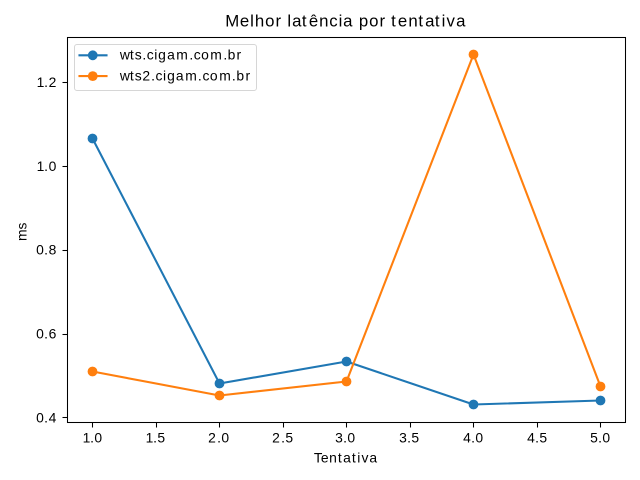 This screenshot has height=480, width=640. Describe the element at coordinates (259, 21) in the screenshot. I see `svg-text: h` at that location.